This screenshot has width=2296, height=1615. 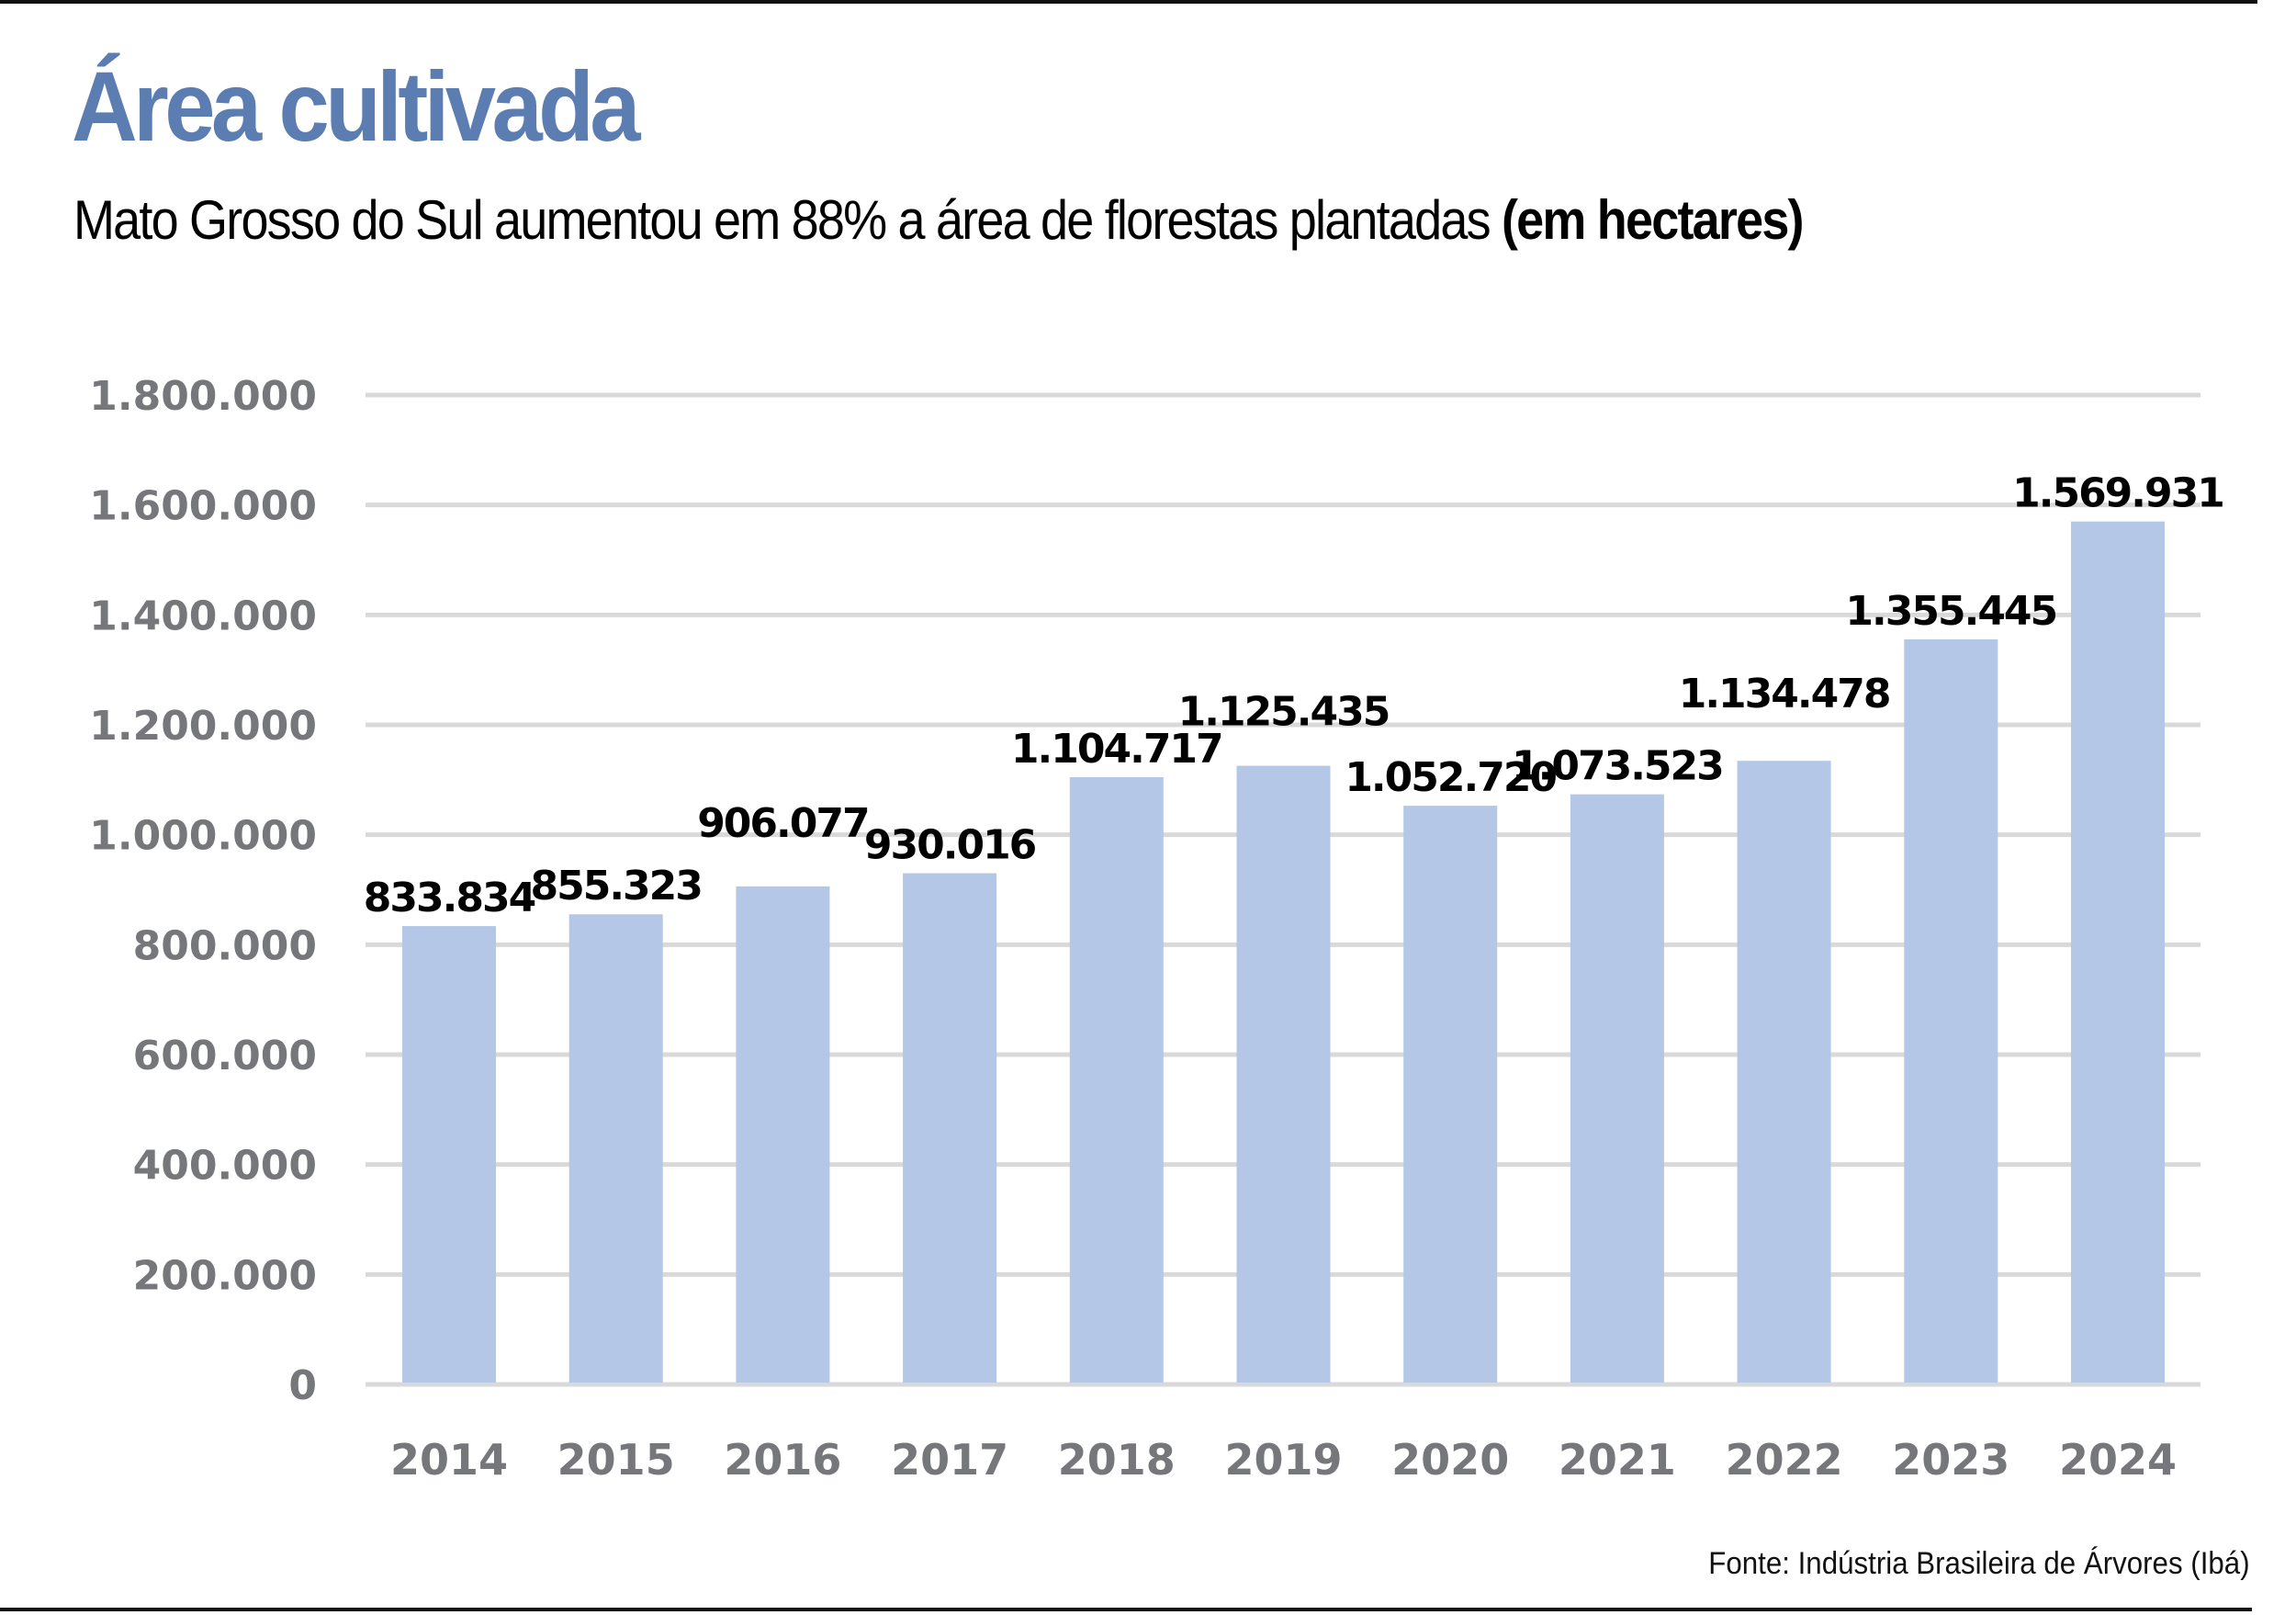 What do you see at coordinates (1116, 749) in the screenshot?
I see `data-label-2018: 1.104.717` at bounding box center [1116, 749].